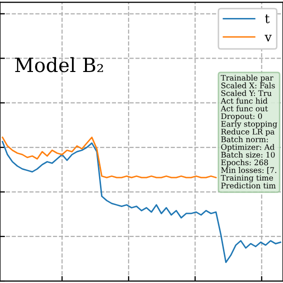 The height and width of the screenshot is (283, 283). What do you see at coordinates (268, 38) in the screenshot?
I see `legend-label: v` at bounding box center [268, 38].